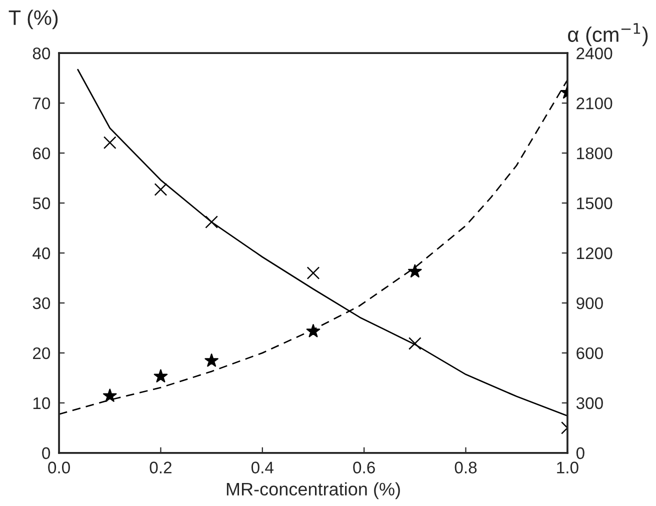  I want to click on x-axis-title: MR-concentration (%), so click(313, 491).